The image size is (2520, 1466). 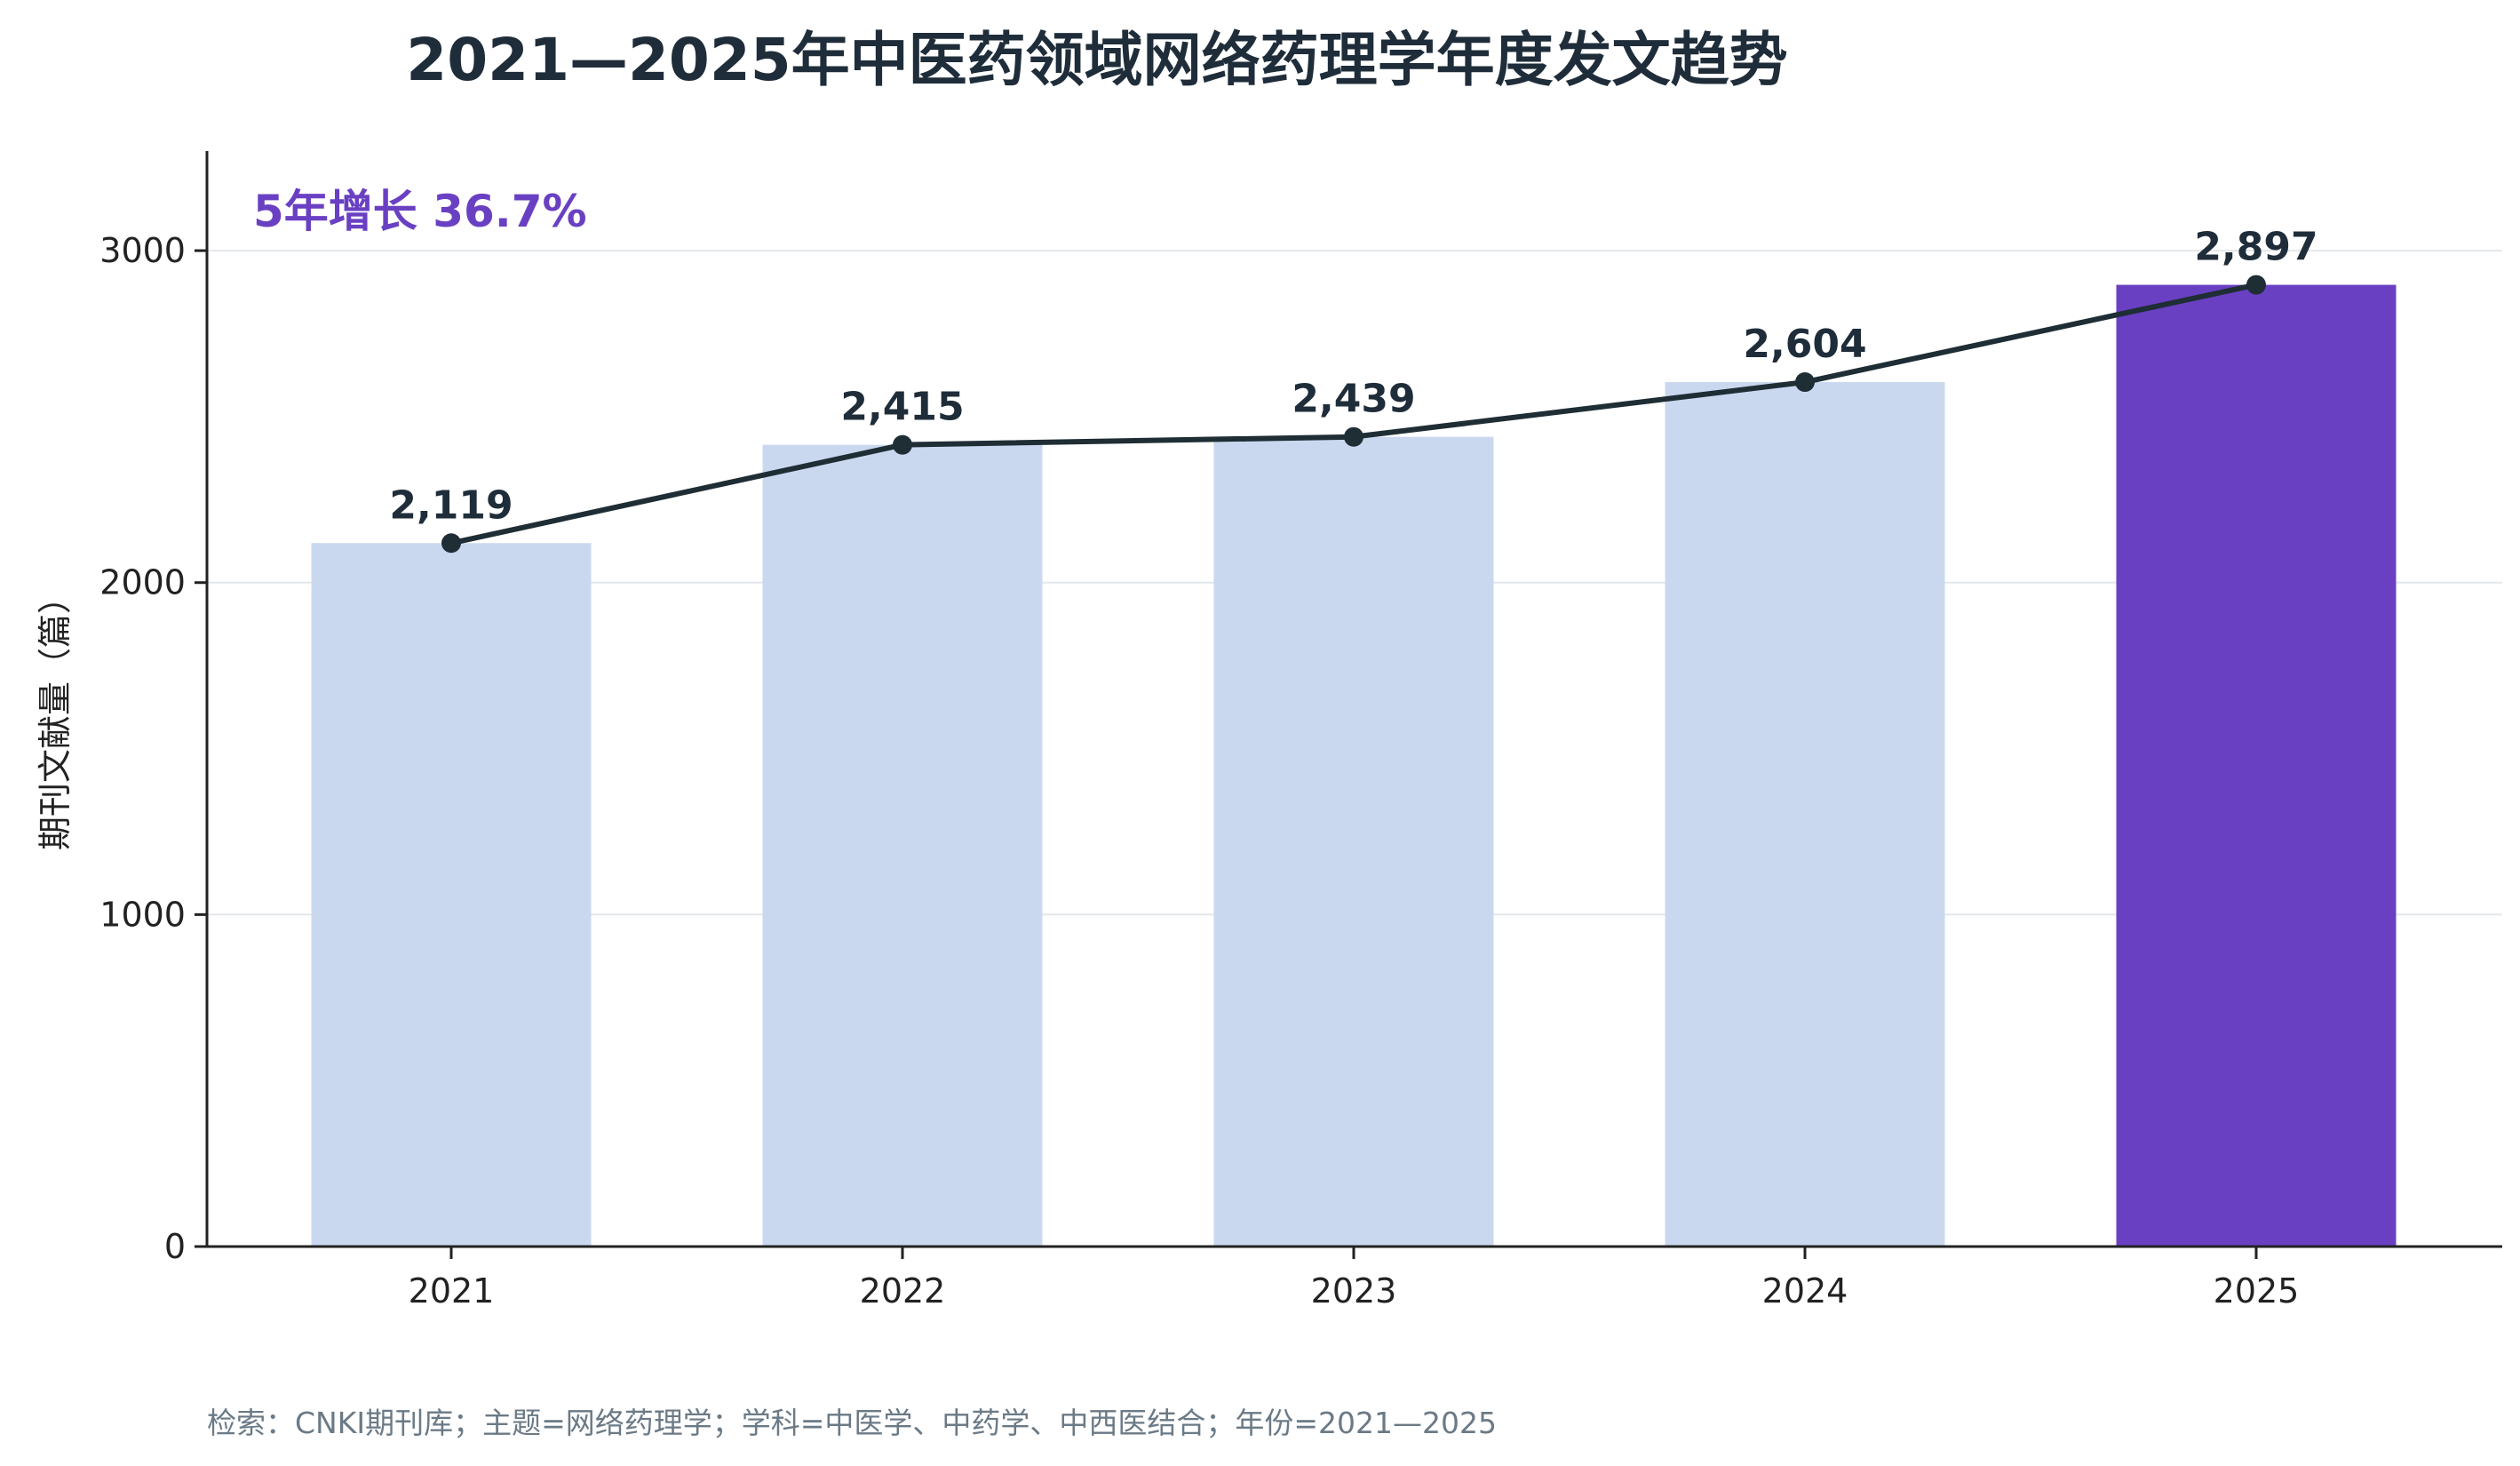 What do you see at coordinates (1354, 1291) in the screenshot?
I see `x-tick-label-2023: 2023` at bounding box center [1354, 1291].